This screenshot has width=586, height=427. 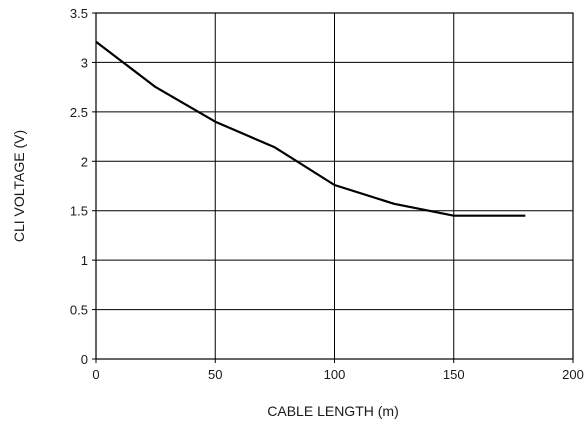 I want to click on y-tick-label: 2, so click(x=84, y=161).